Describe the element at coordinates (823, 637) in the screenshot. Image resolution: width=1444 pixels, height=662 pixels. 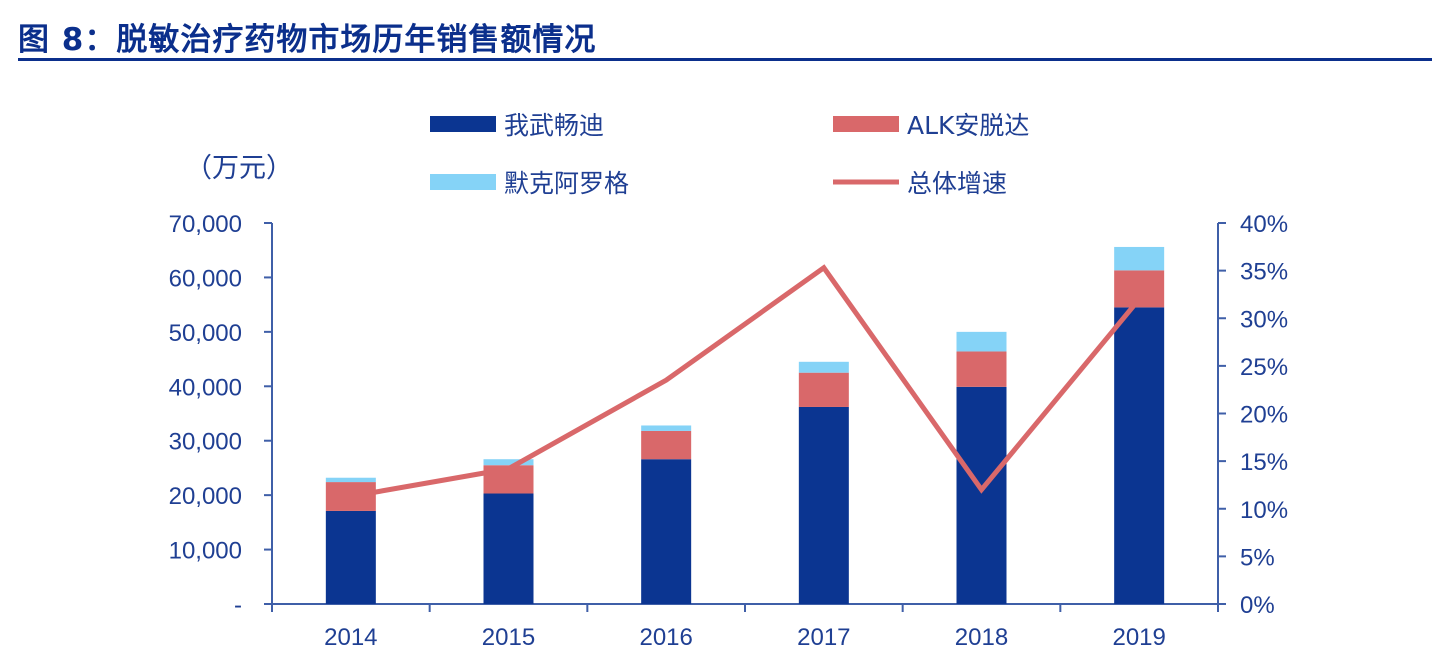
I see `x-tick-label: 2017` at that location.